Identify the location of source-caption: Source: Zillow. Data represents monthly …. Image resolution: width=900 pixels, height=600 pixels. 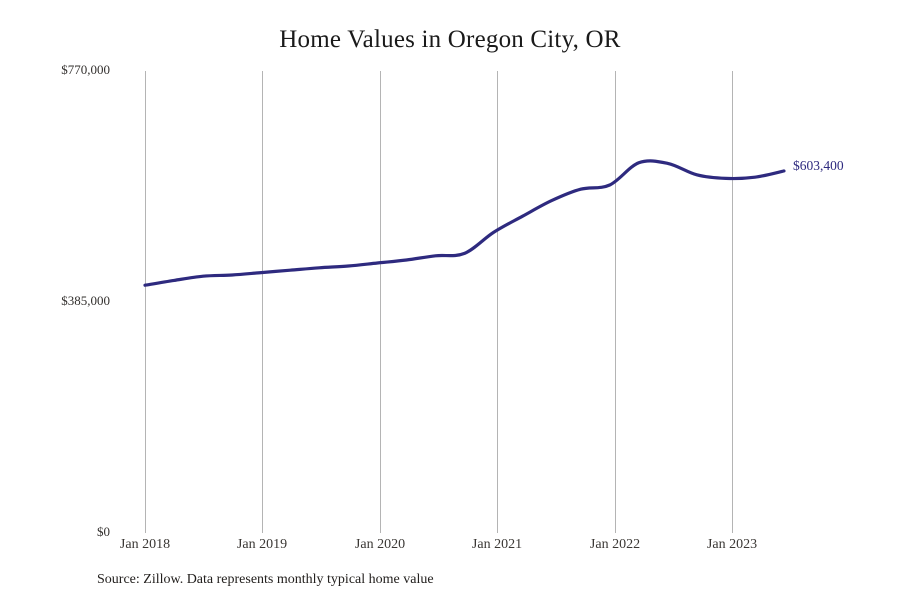
(265, 579).